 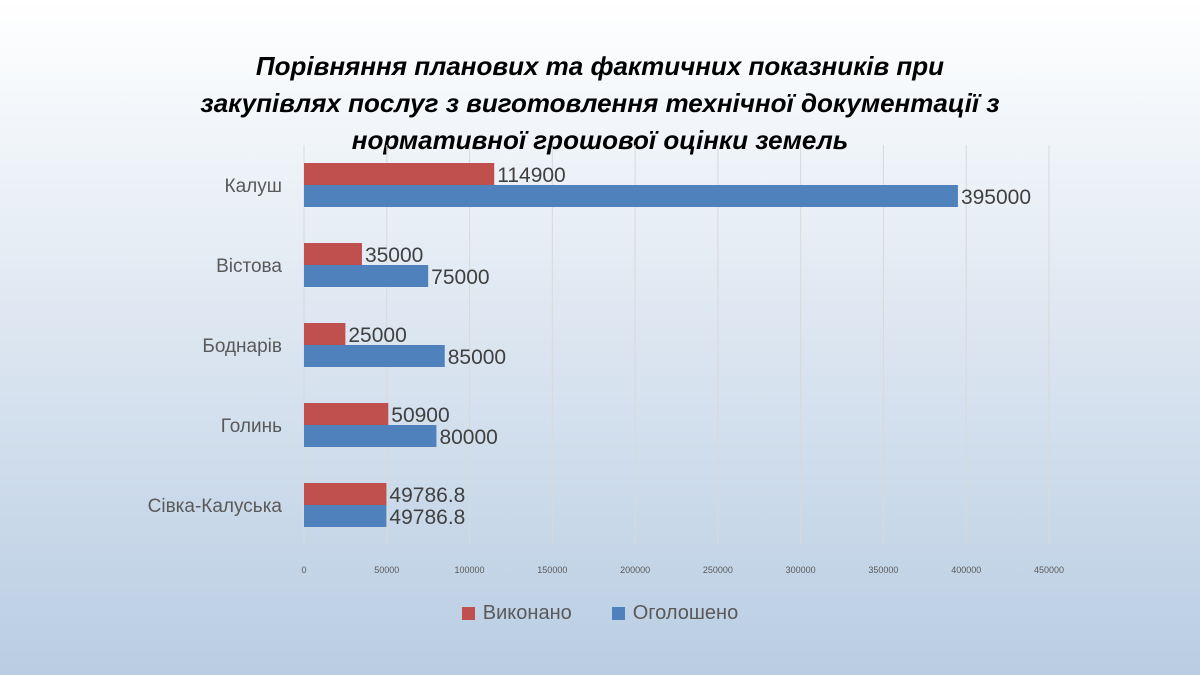 What do you see at coordinates (600, 140) in the screenshot?
I see `chart-title-line-3: нормативної грошової оцінки земель` at bounding box center [600, 140].